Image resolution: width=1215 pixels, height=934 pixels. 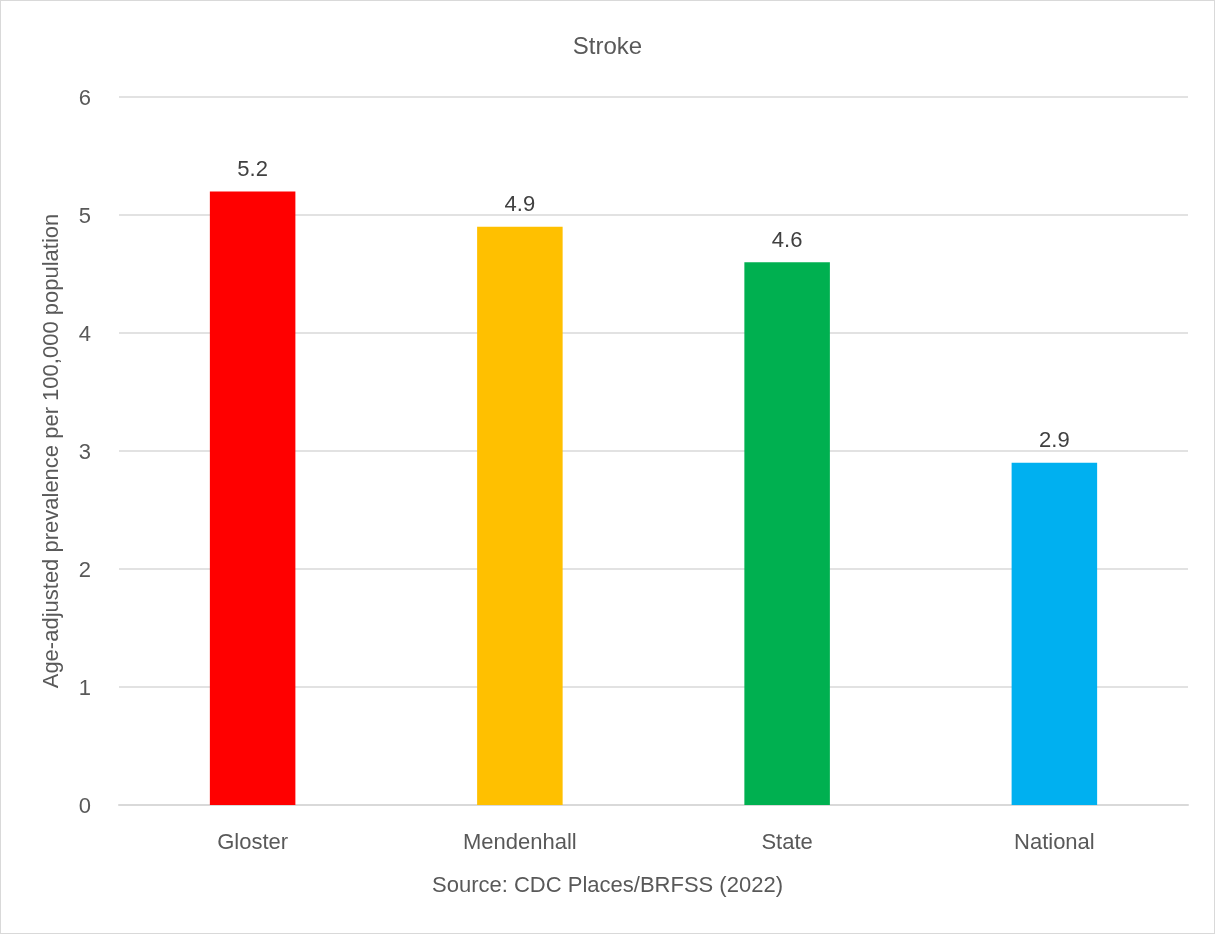 What do you see at coordinates (520, 841) in the screenshot?
I see `x-tick-label: Mendenhall` at bounding box center [520, 841].